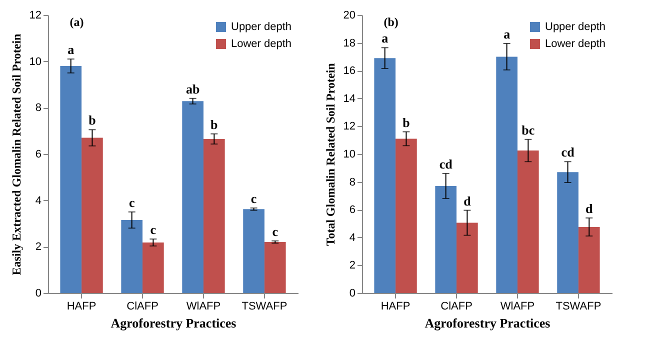 The image size is (669, 349). I want to click on y-tick-label: 16, so click(349, 71).